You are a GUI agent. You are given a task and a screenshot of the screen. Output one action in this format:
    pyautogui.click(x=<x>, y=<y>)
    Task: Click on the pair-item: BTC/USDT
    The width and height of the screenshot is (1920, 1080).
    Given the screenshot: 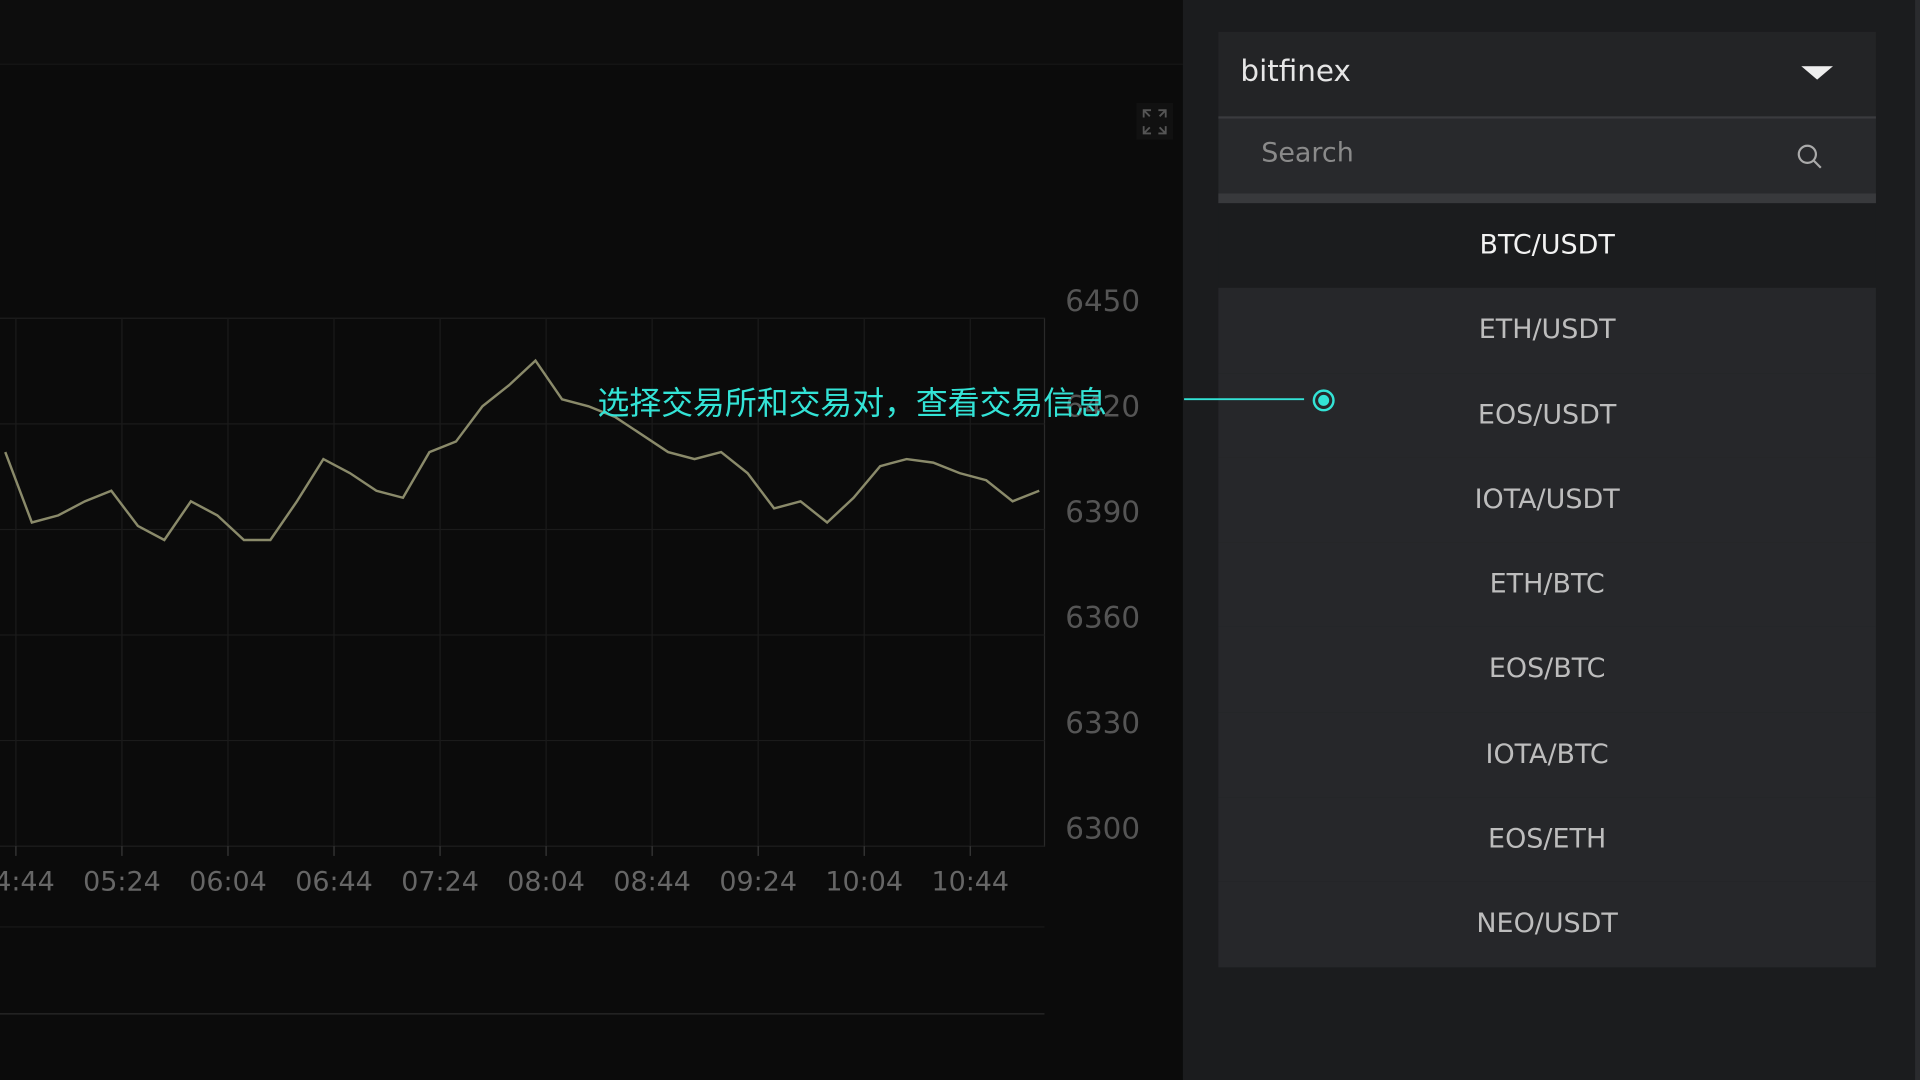 What is the action you would take?
    pyautogui.click(x=1547, y=246)
    